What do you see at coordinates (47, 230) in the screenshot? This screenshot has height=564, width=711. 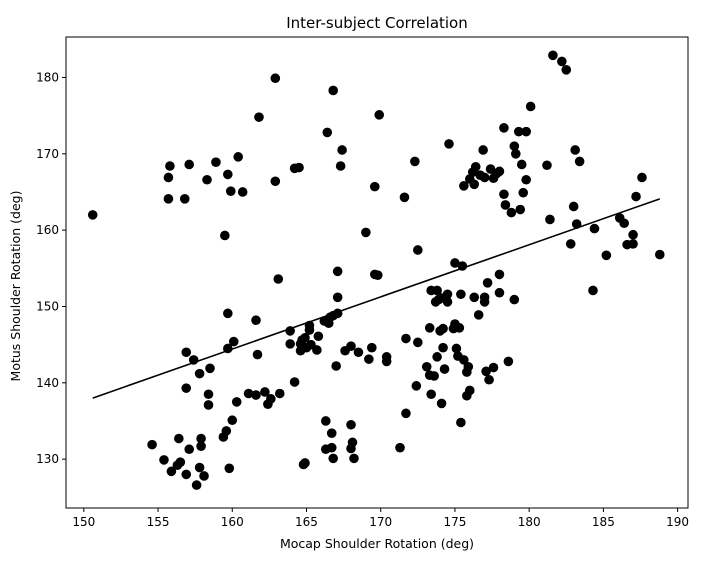 I see `y-tick-label: 160` at bounding box center [47, 230].